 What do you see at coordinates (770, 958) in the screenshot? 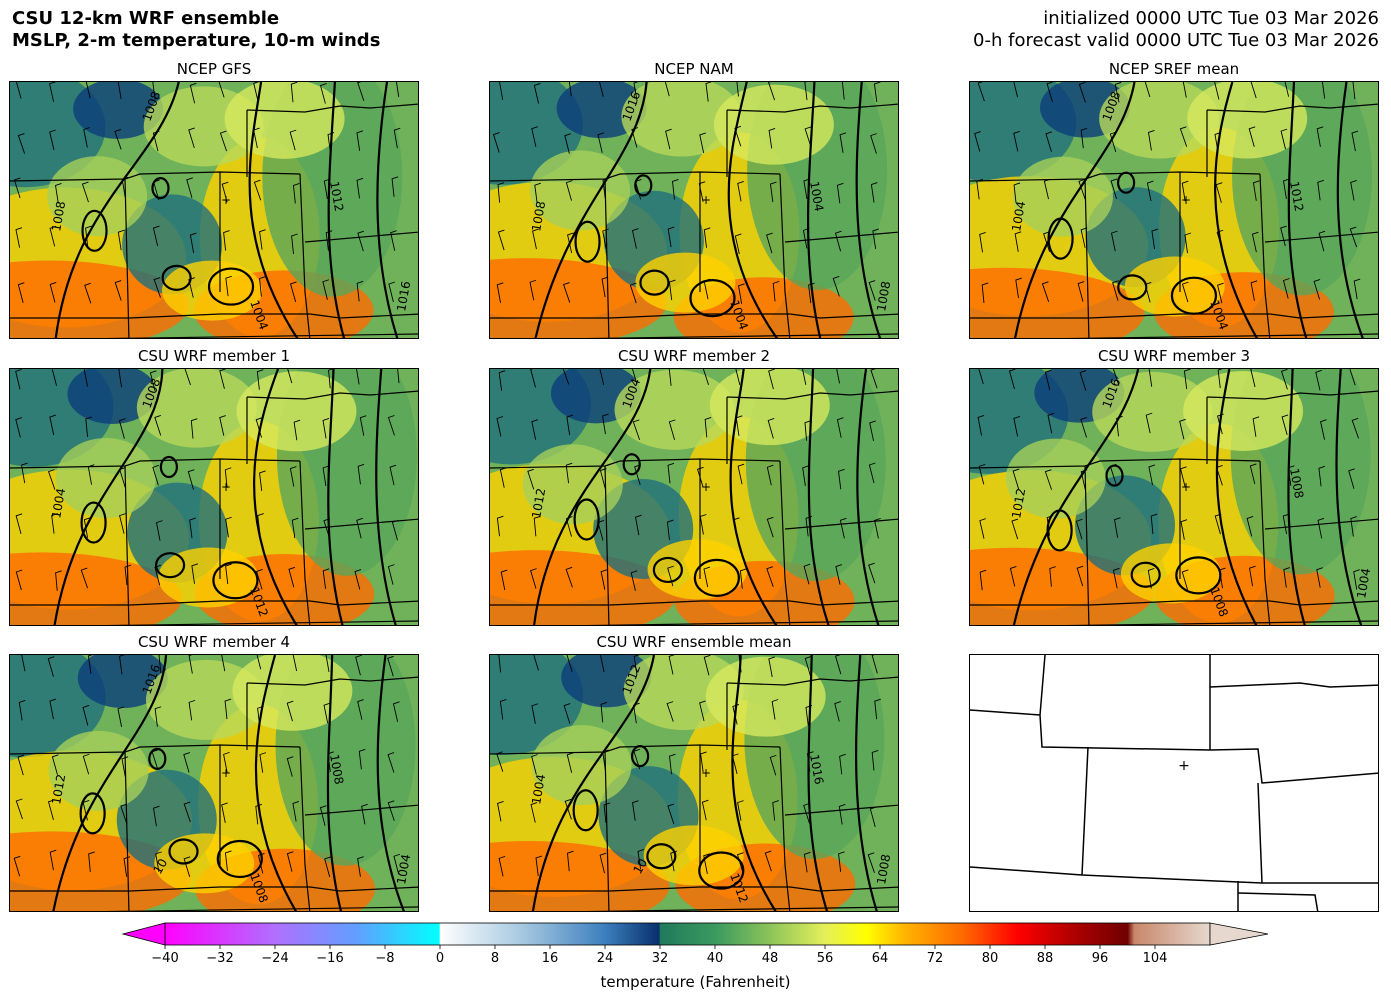
I see `colorbar-tick-label: 48` at bounding box center [770, 958].